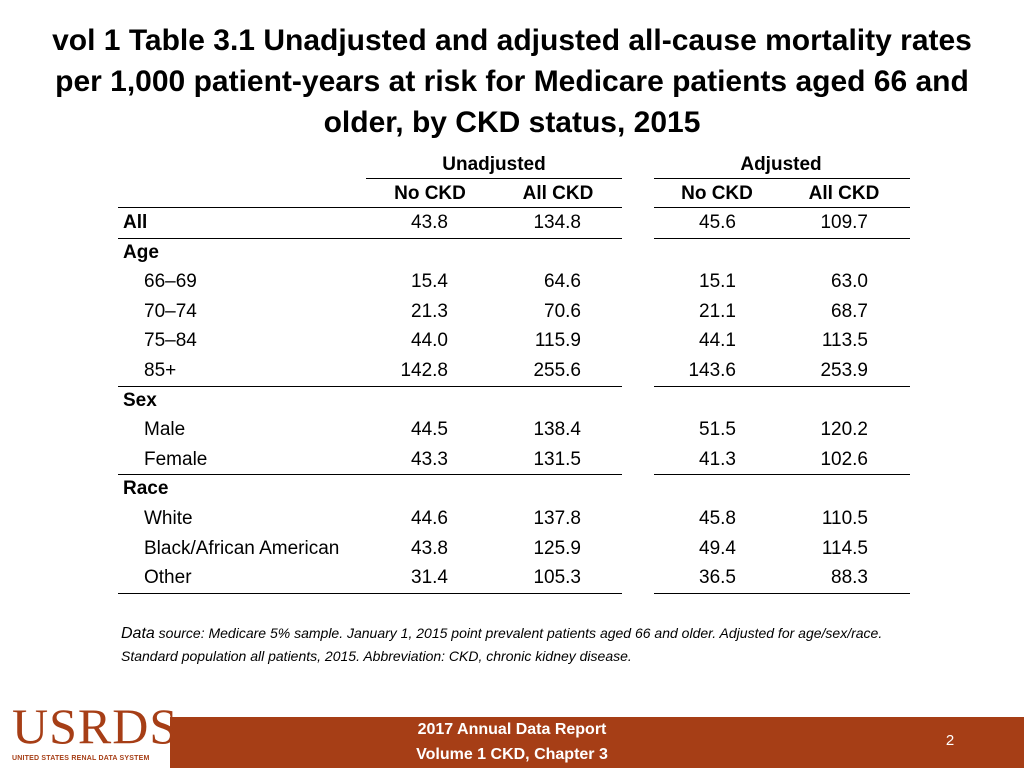 The height and width of the screenshot is (768, 1024). I want to click on table-cell: 143.6, so click(712, 370).